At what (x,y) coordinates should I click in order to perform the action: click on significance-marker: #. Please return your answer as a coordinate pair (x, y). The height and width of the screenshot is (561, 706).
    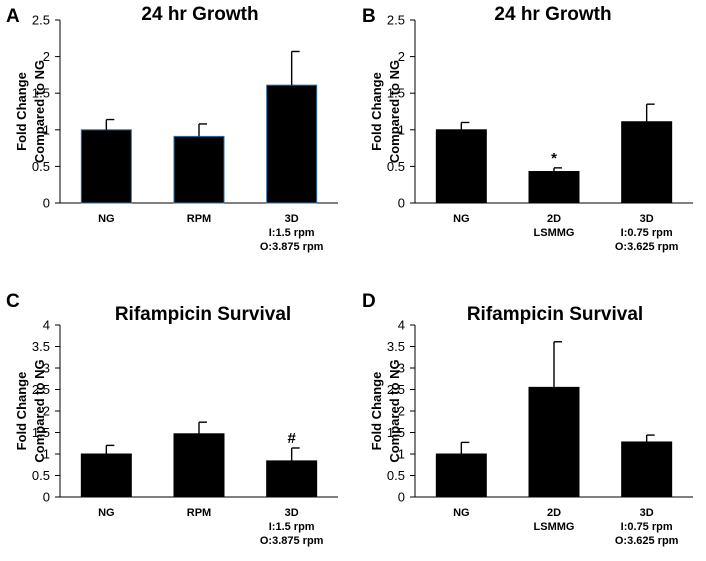
    Looking at the image, I should click on (291, 438).